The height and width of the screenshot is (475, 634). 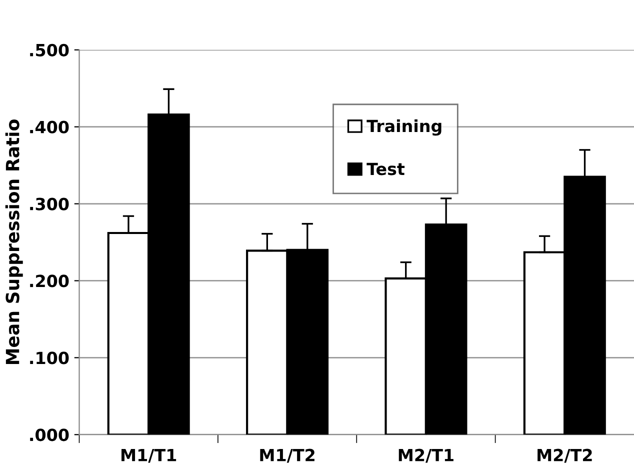 What do you see at coordinates (49, 281) in the screenshot?
I see `y-tick-label: .200` at bounding box center [49, 281].